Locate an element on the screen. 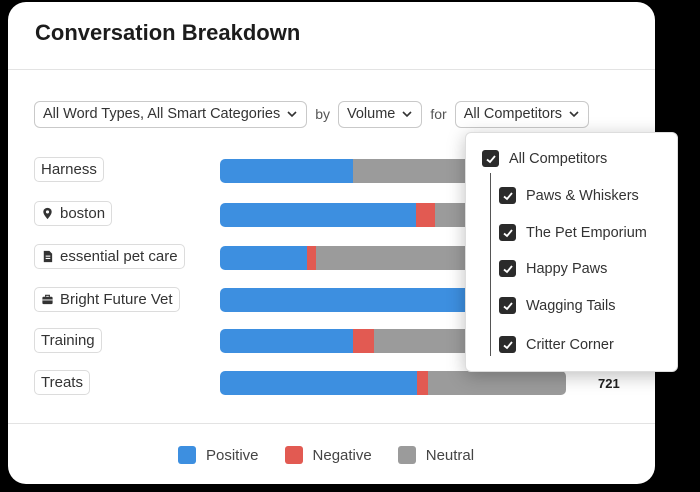 The image size is (700, 492). row-tag-essential-pet-care: essential pet care is located at coordinates (109, 256).